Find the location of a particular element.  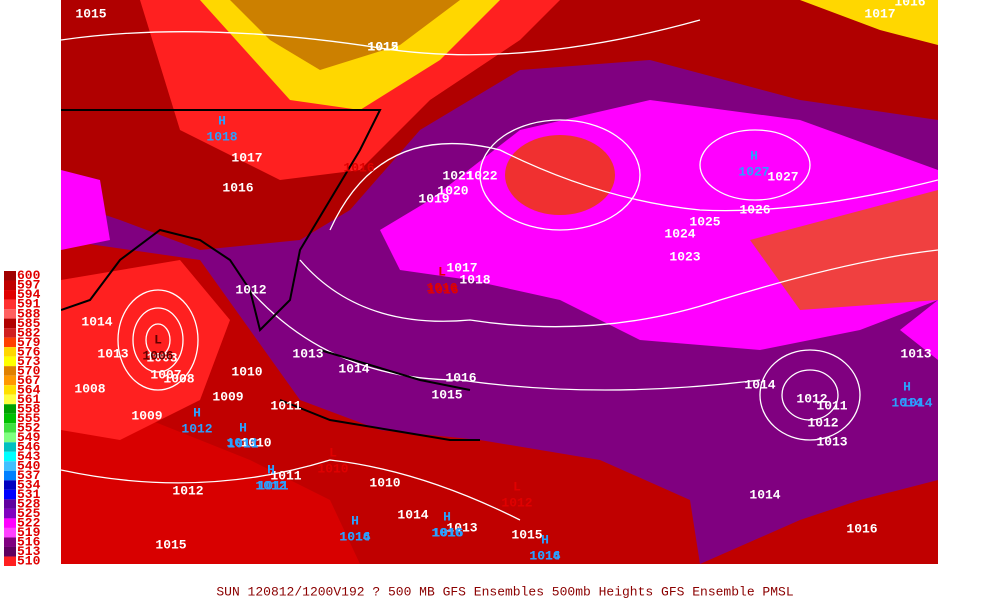

legend-label: 570 is located at coordinates (29, 370).